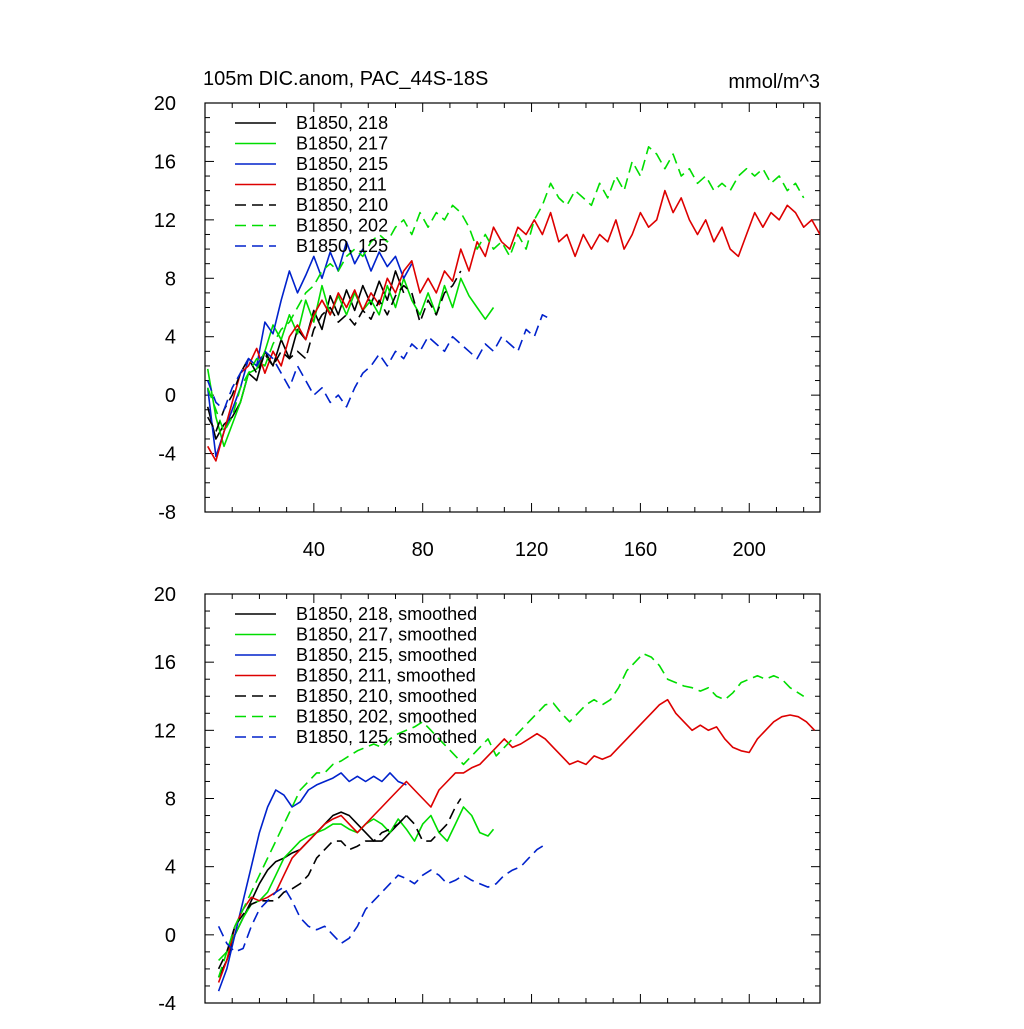 This screenshot has height=1029, width=1024. Describe the element at coordinates (749, 550) in the screenshot. I see `x-tick-label: 200` at that location.